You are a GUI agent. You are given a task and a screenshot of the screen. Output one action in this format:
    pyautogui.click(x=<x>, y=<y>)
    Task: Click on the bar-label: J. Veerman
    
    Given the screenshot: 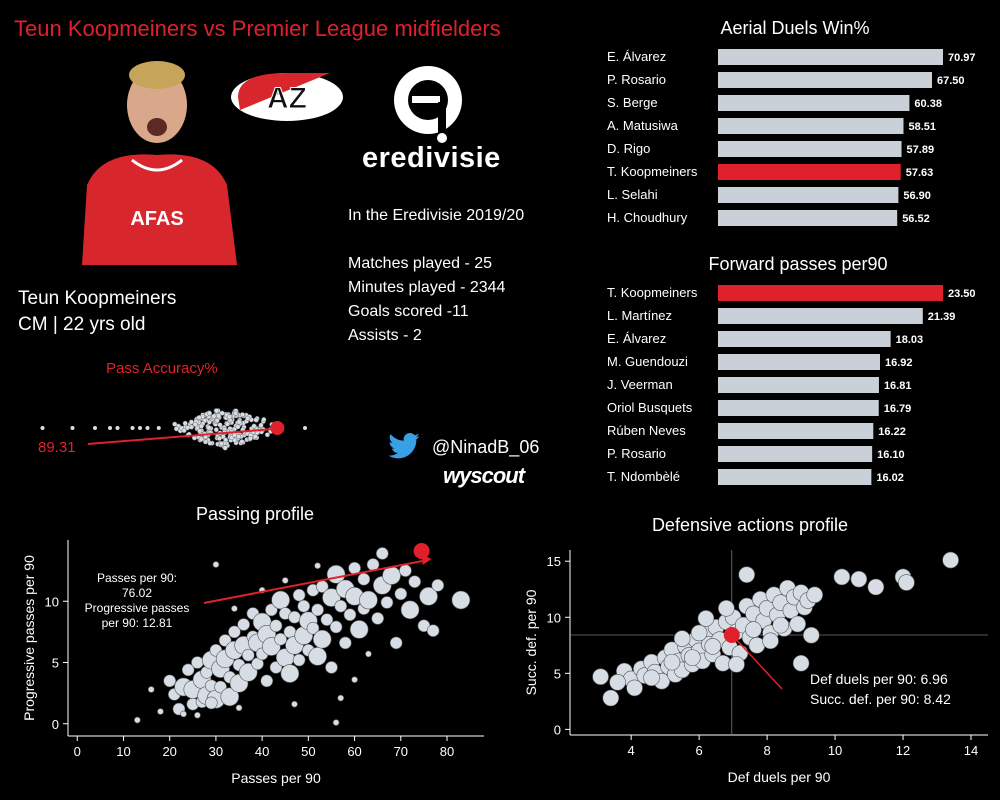 What is the action you would take?
    pyautogui.click(x=640, y=384)
    